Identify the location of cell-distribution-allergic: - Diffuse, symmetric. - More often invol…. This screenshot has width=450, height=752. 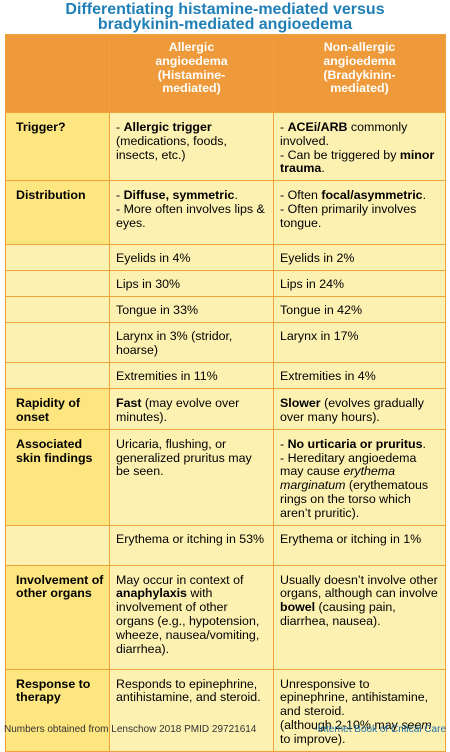
(191, 213).